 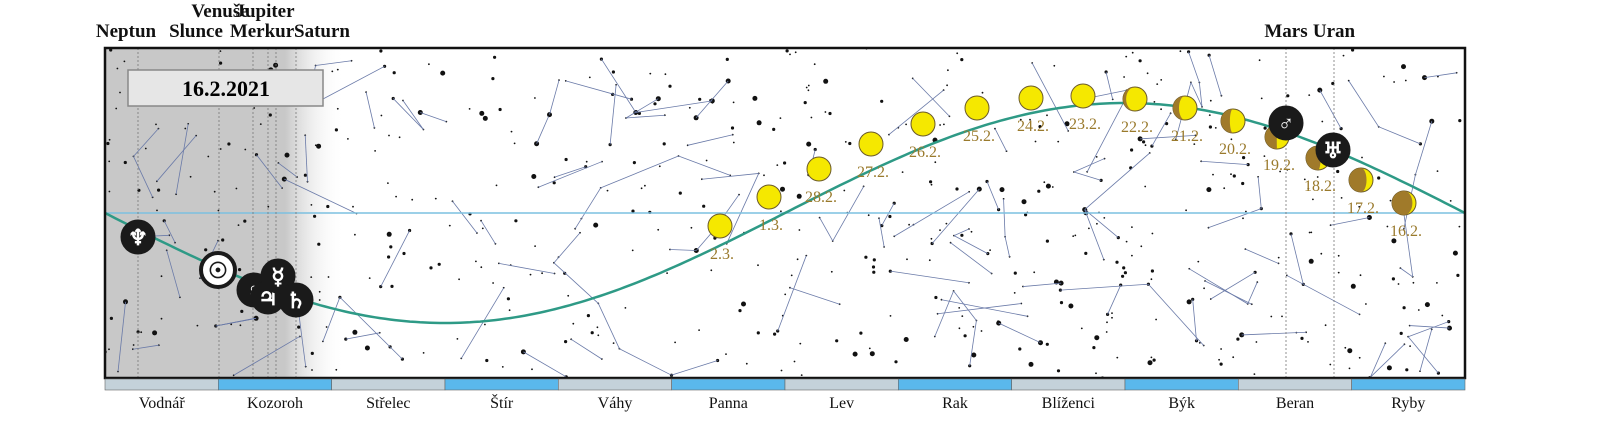 I want to click on planet-symbol: ♆, so click(x=138, y=237).